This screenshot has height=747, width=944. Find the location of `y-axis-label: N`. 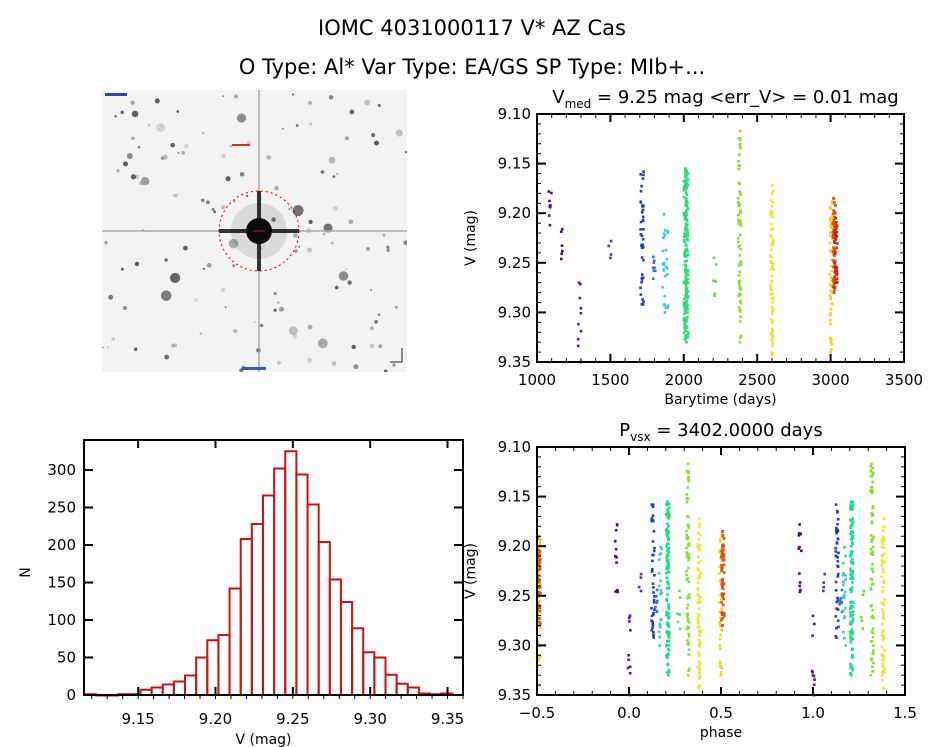

y-axis-label: N is located at coordinates (26, 572).